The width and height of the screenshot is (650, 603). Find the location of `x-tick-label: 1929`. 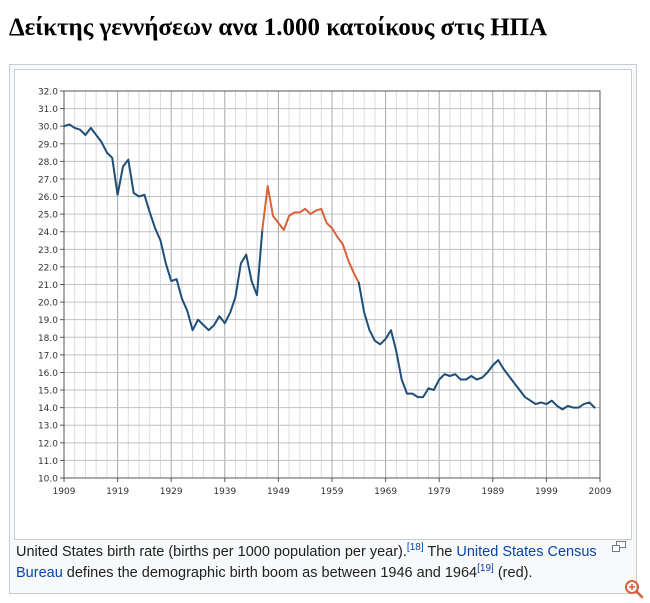

x-tick-label: 1929 is located at coordinates (171, 492).